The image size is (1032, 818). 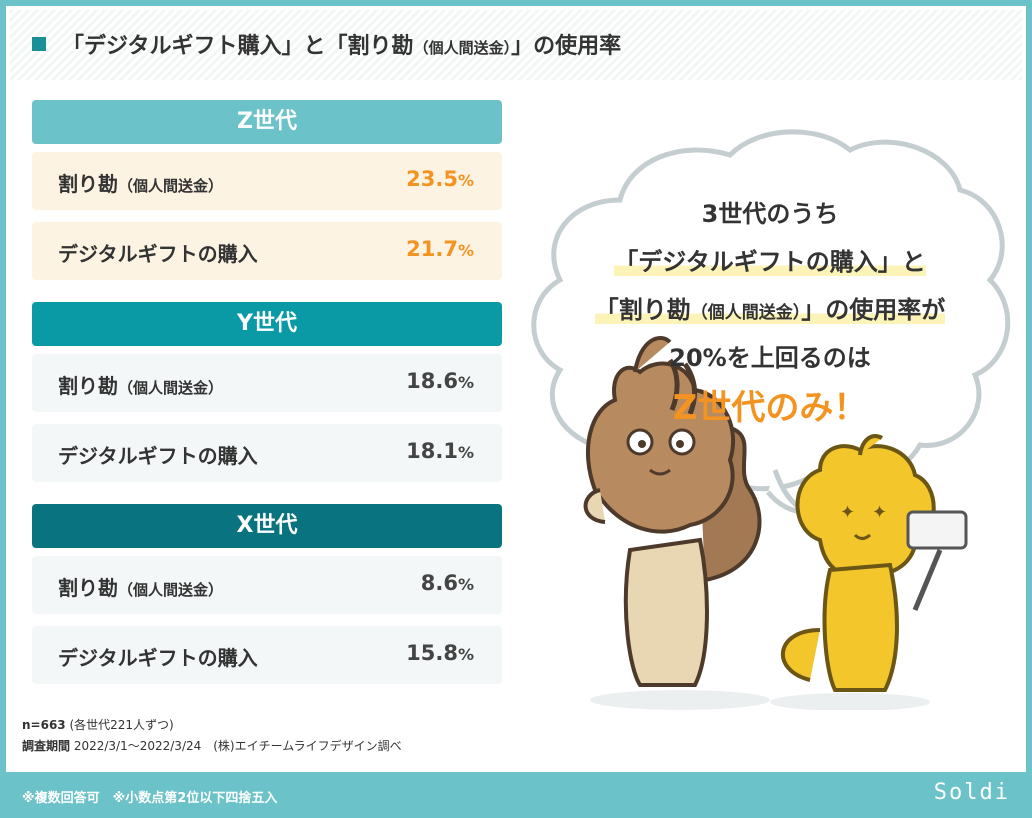 I want to click on group-header-2: X世代, so click(x=267, y=526).